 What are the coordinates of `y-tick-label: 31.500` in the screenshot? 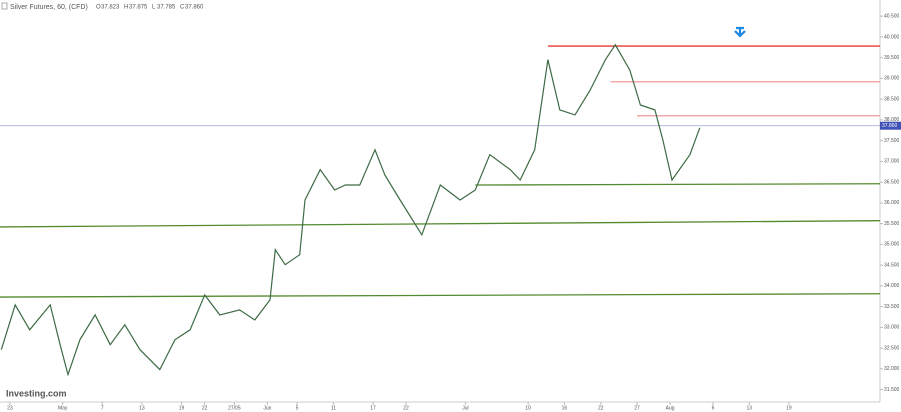 It's located at (892, 390).